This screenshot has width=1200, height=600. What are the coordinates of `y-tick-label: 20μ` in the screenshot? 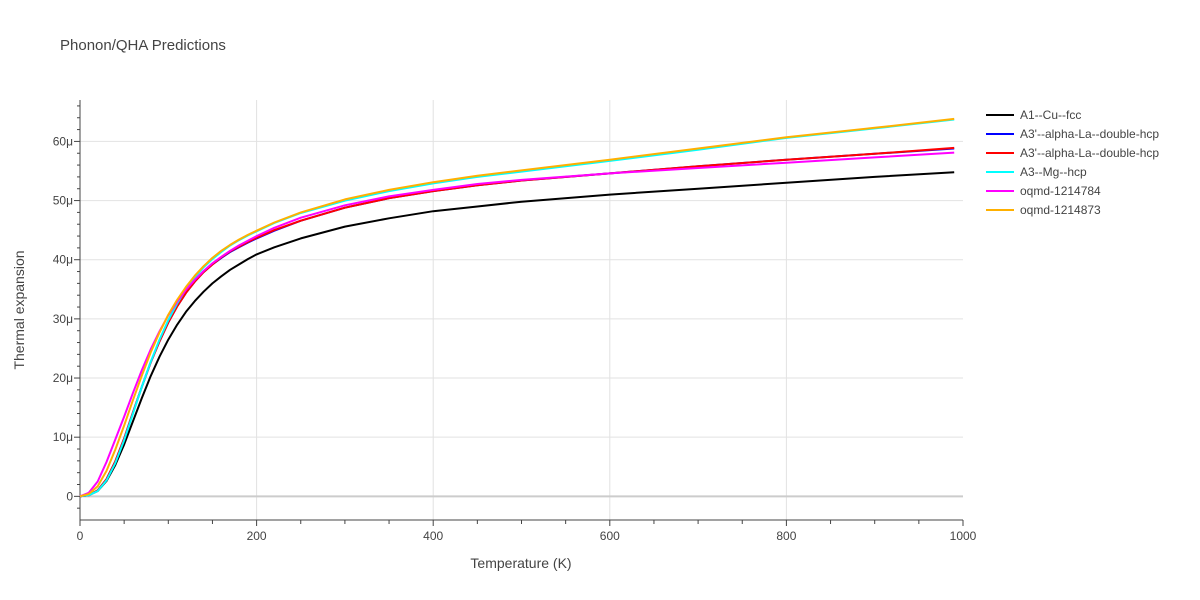 It's located at (63, 378).